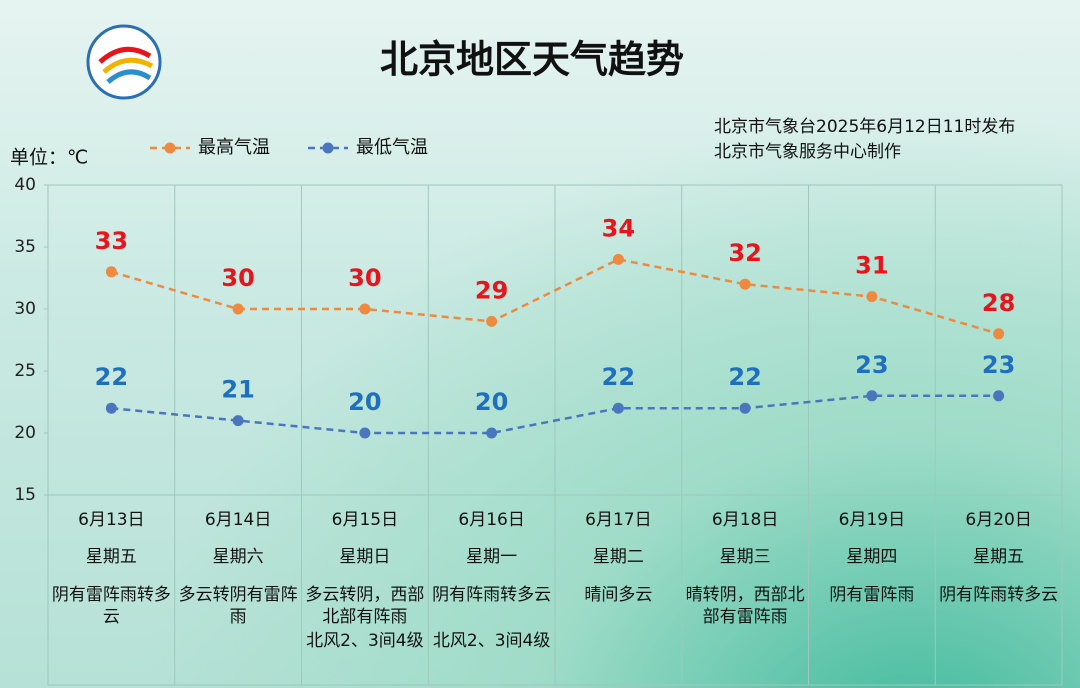 The width and height of the screenshot is (1080, 688). What do you see at coordinates (234, 147) in the screenshot?
I see `legend-label: 最高气温` at bounding box center [234, 147].